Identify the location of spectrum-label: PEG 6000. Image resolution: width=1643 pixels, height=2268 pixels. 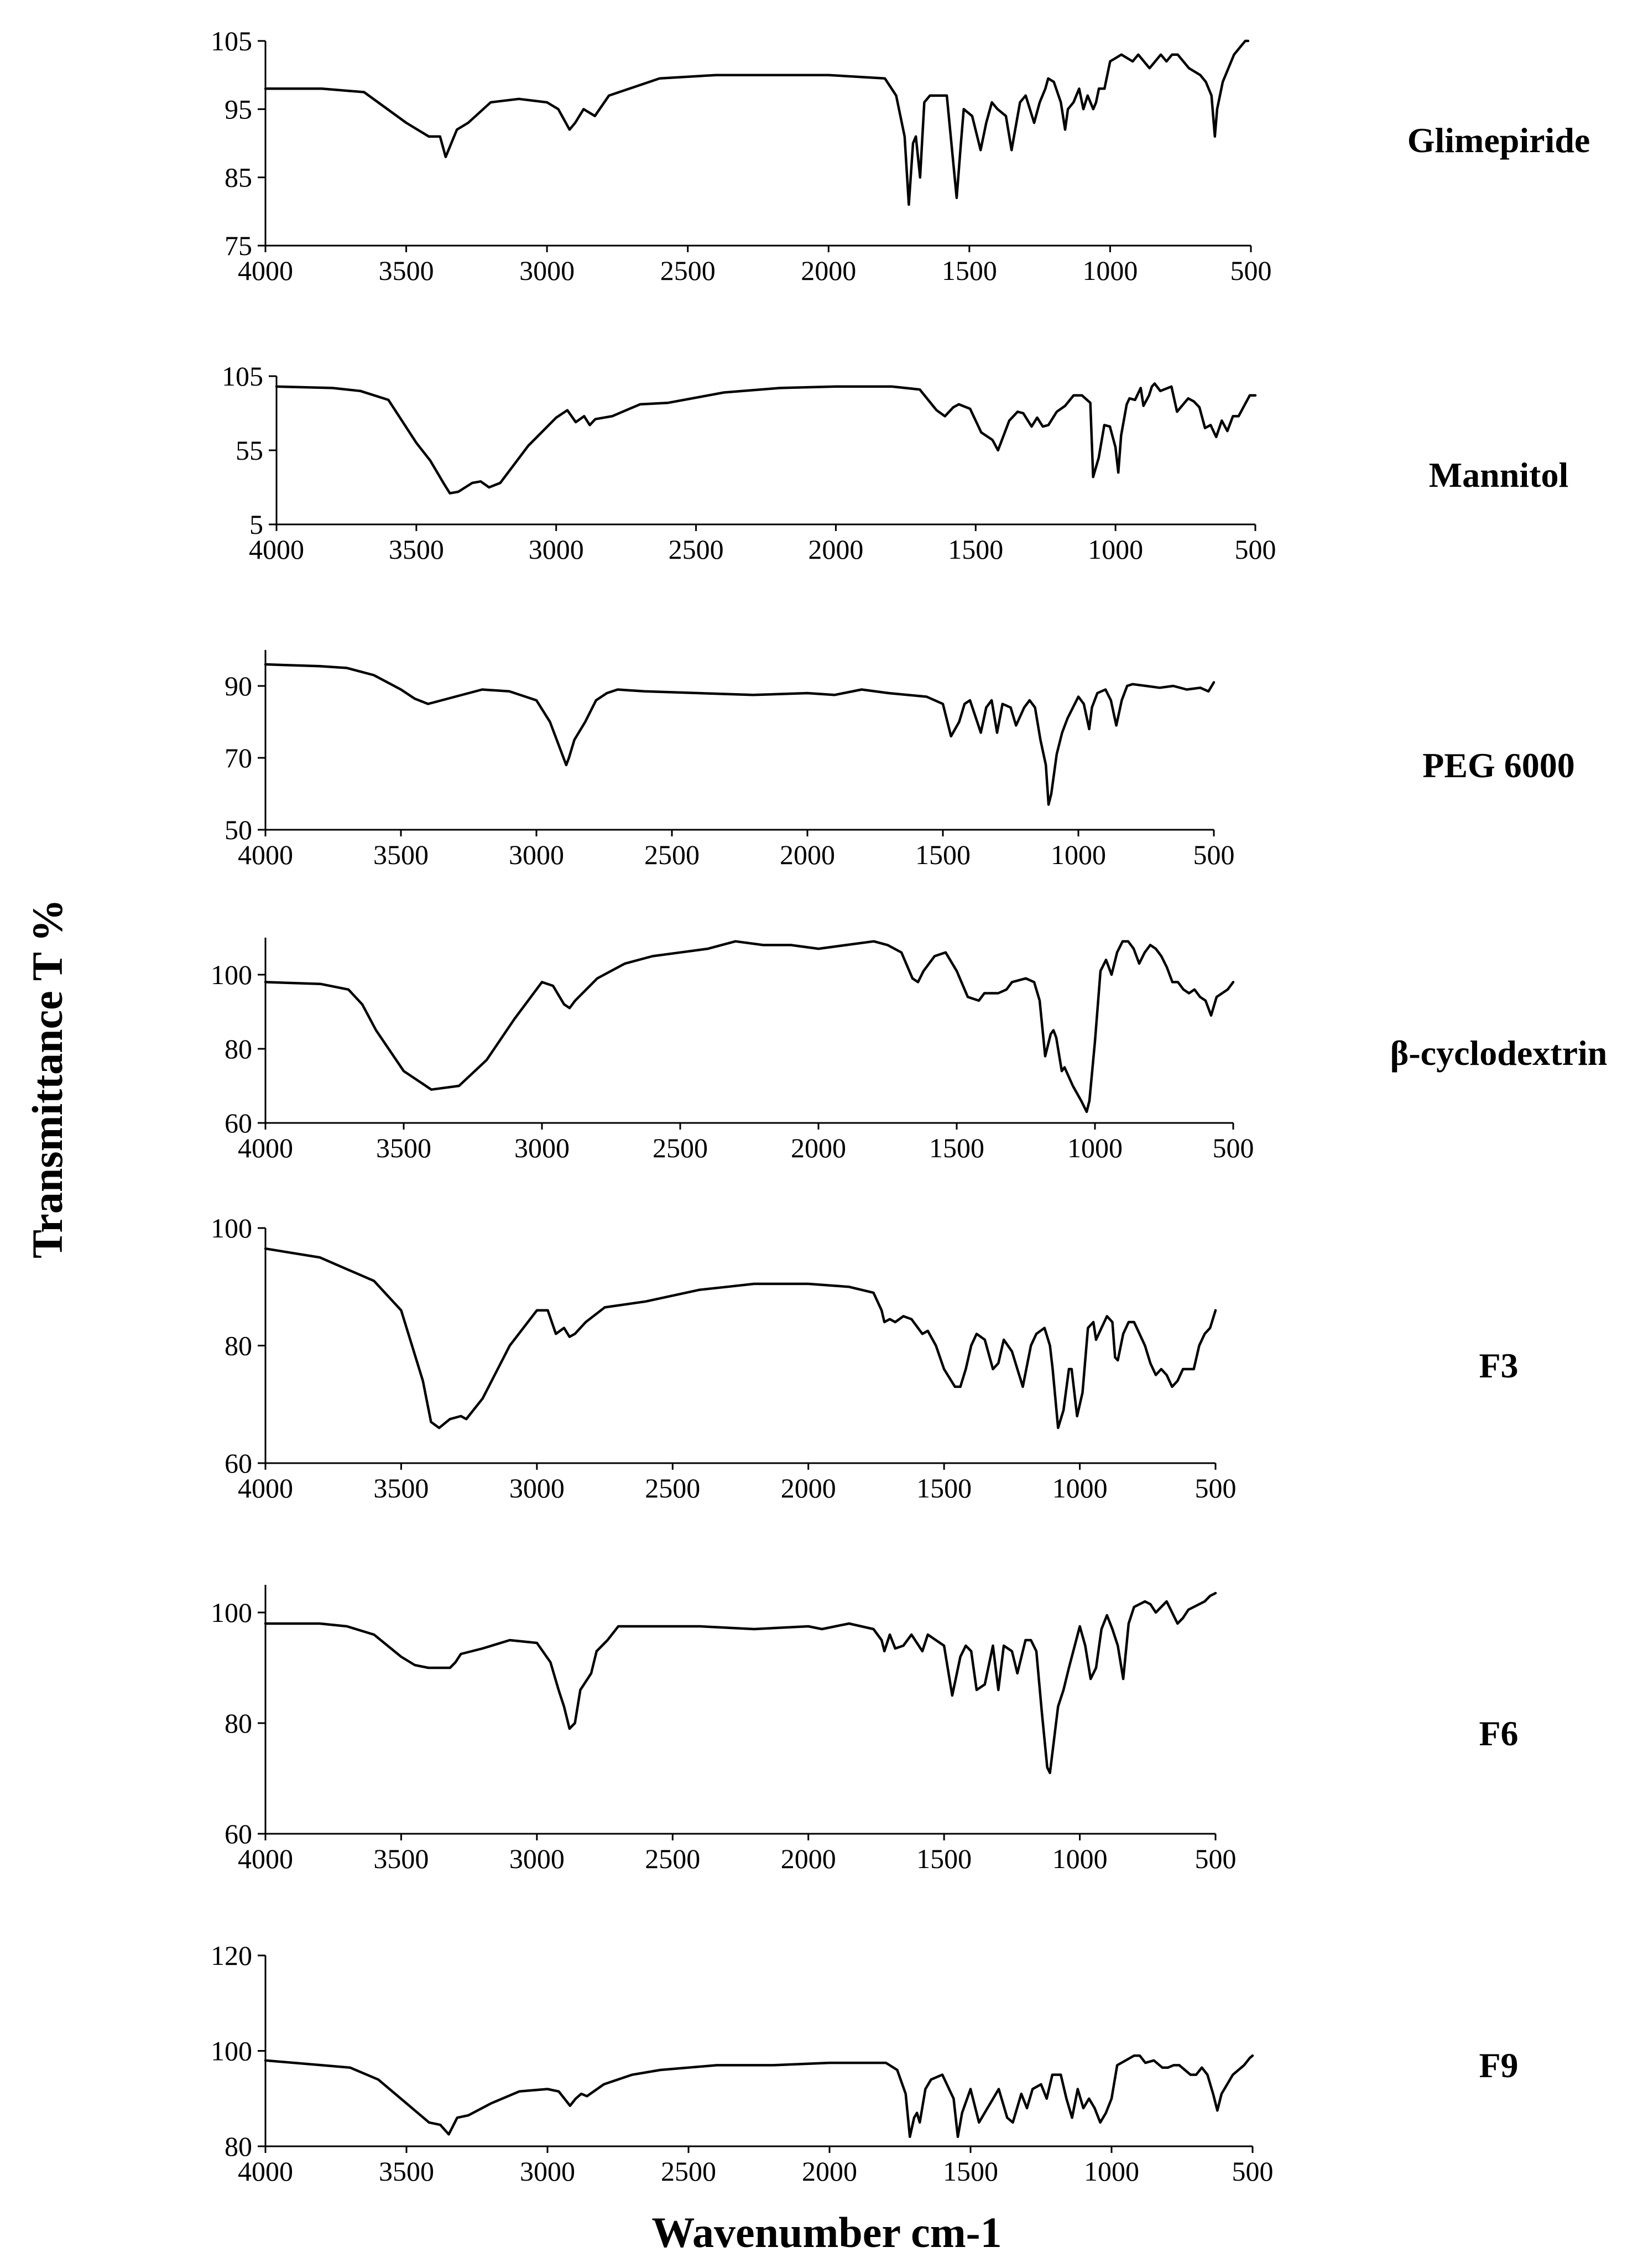
(1498, 766).